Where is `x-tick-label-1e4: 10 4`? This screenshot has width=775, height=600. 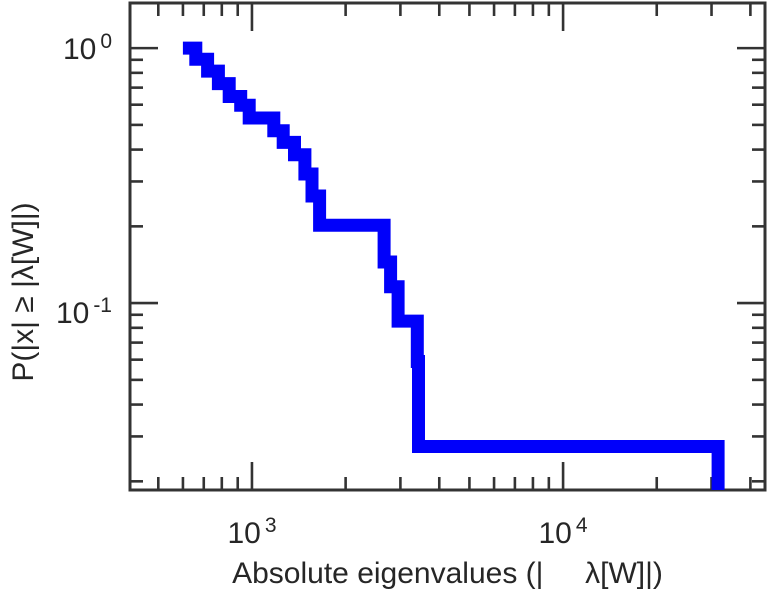
x-tick-label-1e4: 10 4 is located at coordinates (563, 530).